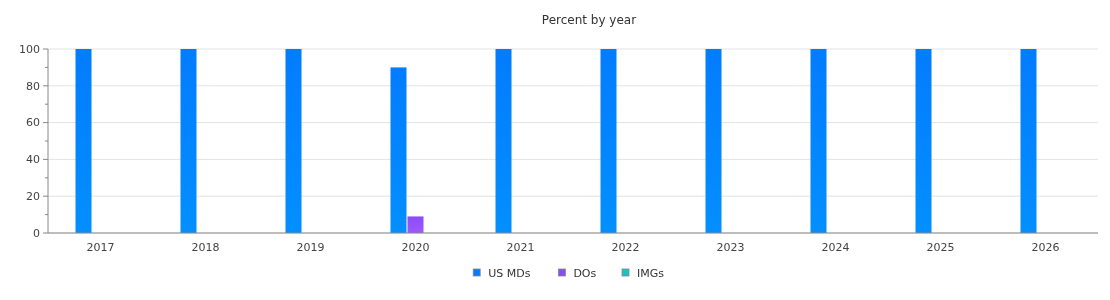 The image size is (1110, 300). Describe the element at coordinates (625, 247) in the screenshot. I see `x-tick-label: 2022` at that location.